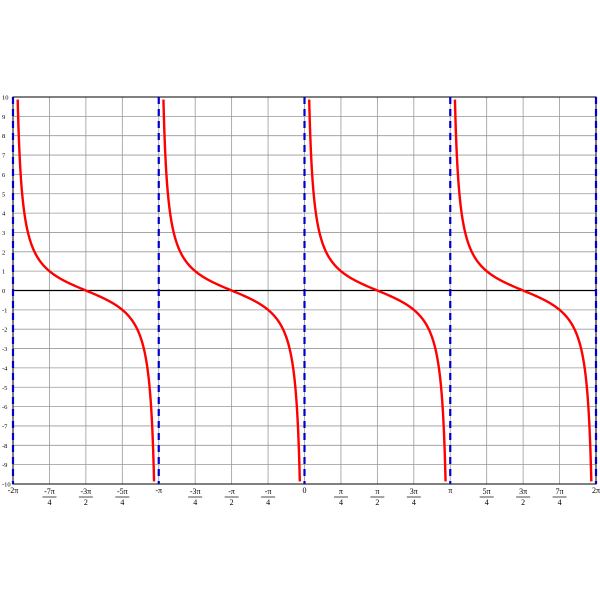 The height and width of the screenshot is (600, 600). Describe the element at coordinates (3, 117) in the screenshot. I see `y-tick-label: 9` at that location.